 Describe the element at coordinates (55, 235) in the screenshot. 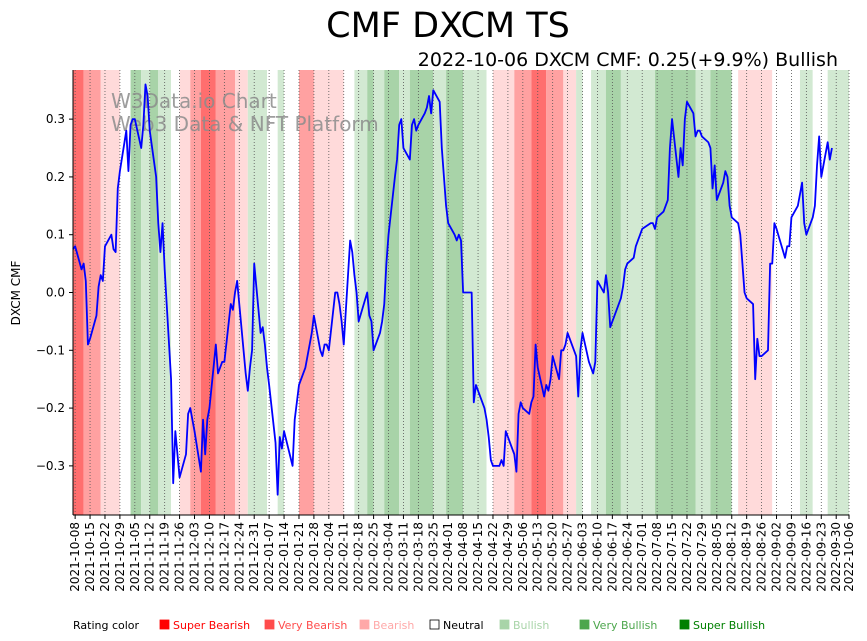

I see `y-tick-label: 0.1` at that location.